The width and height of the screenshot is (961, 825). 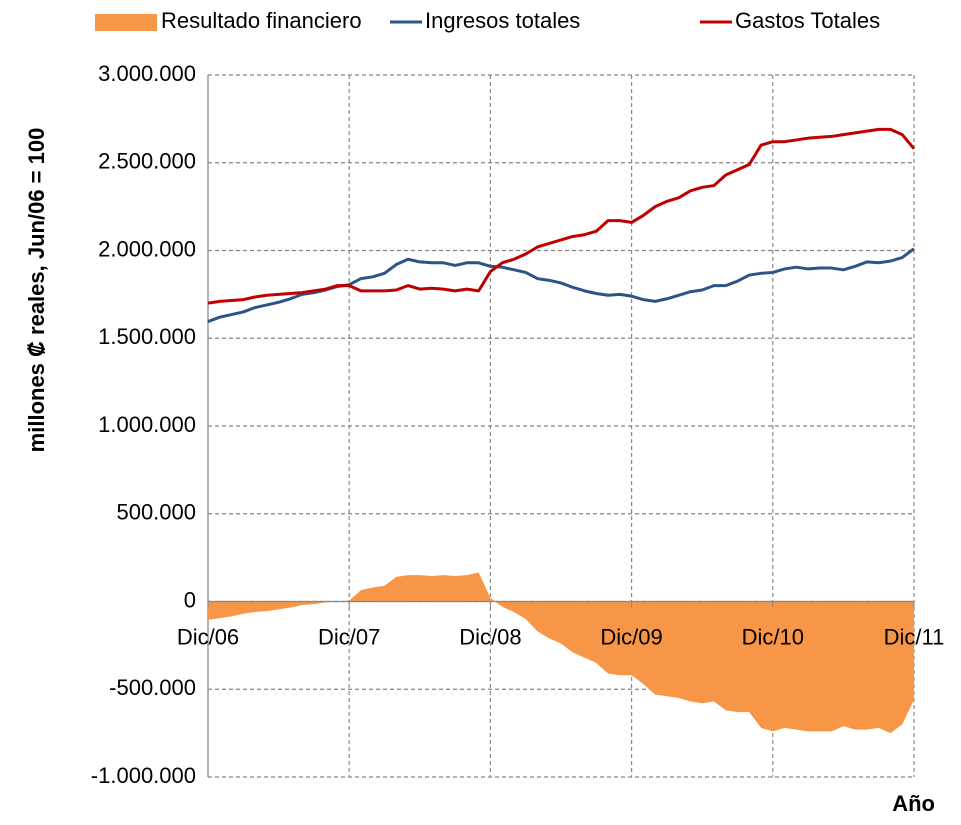 I want to click on x-tick-label: Dic/09, so click(x=631, y=636).